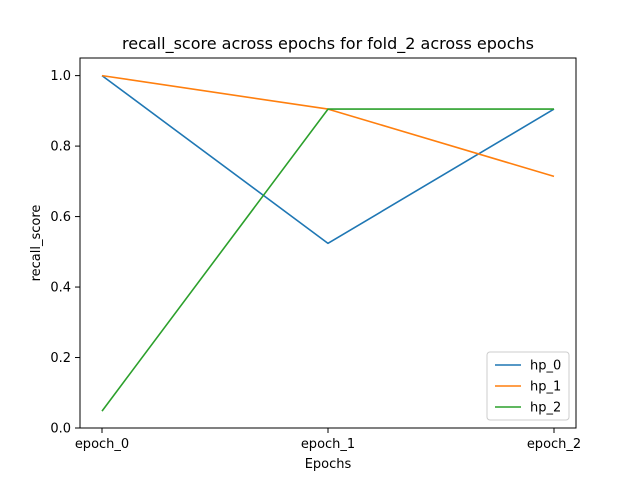 This screenshot has width=640, height=480. I want to click on legend: hp_0 hp_1 hp_2, so click(528, 386).